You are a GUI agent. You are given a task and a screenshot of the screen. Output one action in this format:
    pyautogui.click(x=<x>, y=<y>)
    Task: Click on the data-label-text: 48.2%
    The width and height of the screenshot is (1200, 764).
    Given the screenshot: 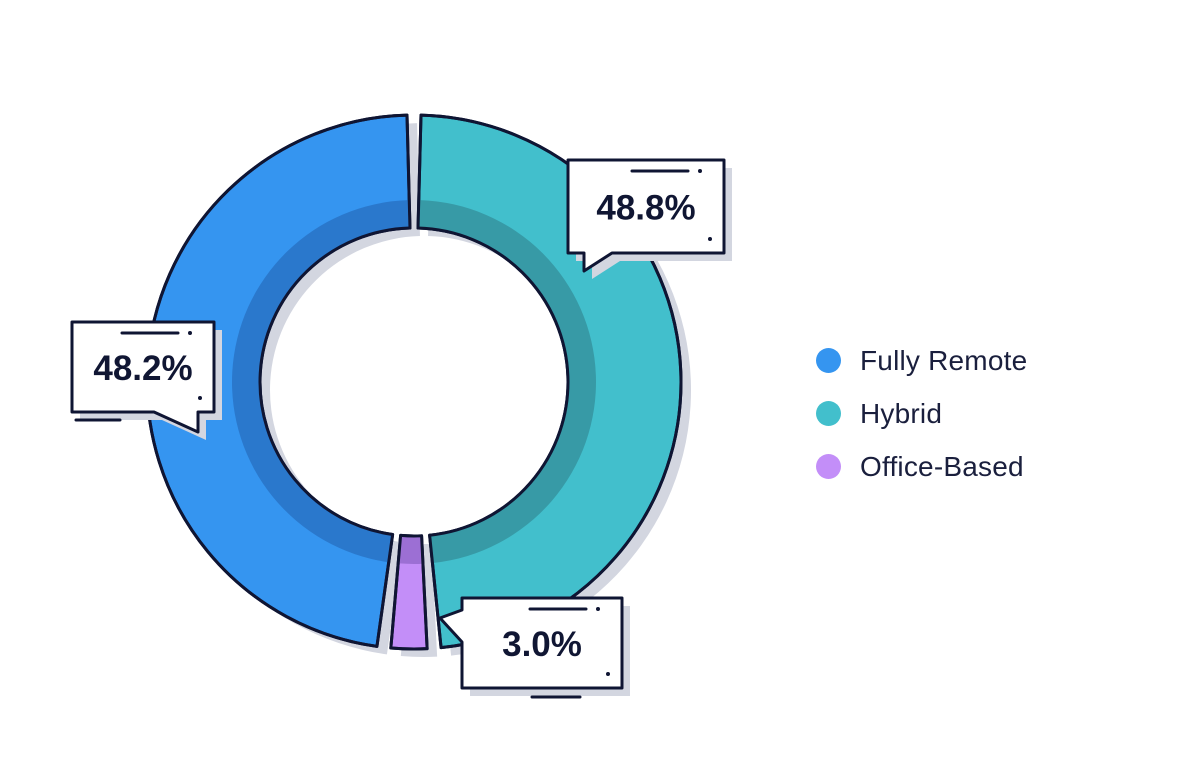 What is the action you would take?
    pyautogui.click(x=142, y=368)
    